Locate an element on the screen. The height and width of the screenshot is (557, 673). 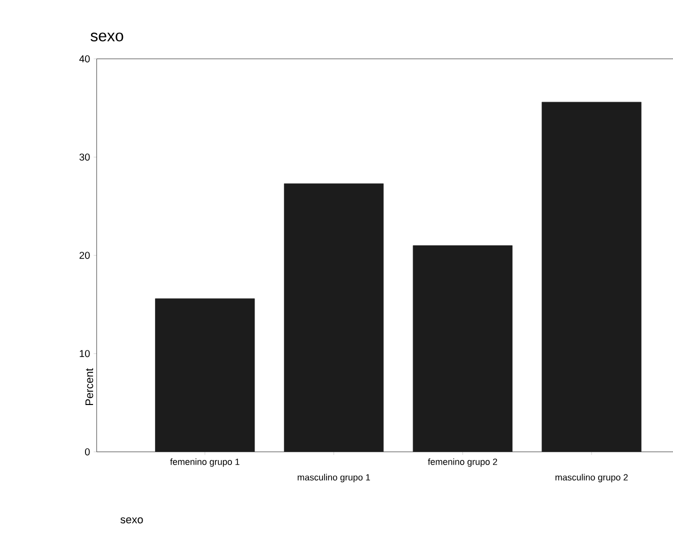
x-tick-label: masculino grupo 2 is located at coordinates (592, 478).